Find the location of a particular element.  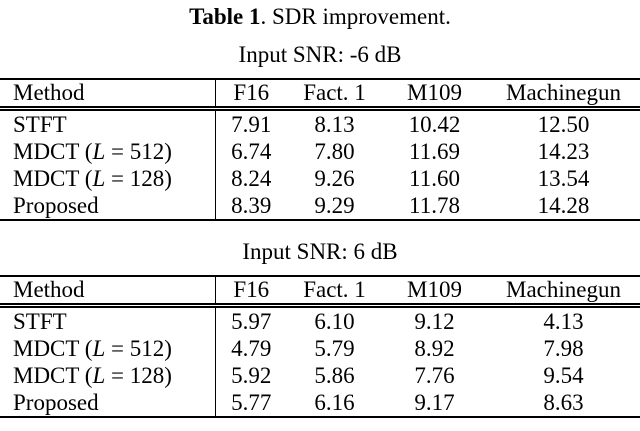

caption-label: Table 1 is located at coordinates (225, 16).